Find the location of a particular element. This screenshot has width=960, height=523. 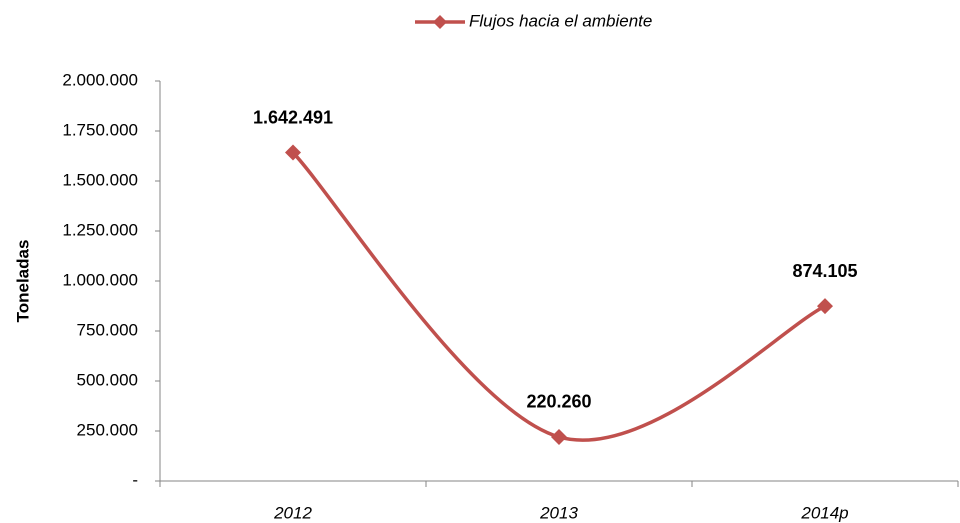

legend-marker is located at coordinates (440, 22).